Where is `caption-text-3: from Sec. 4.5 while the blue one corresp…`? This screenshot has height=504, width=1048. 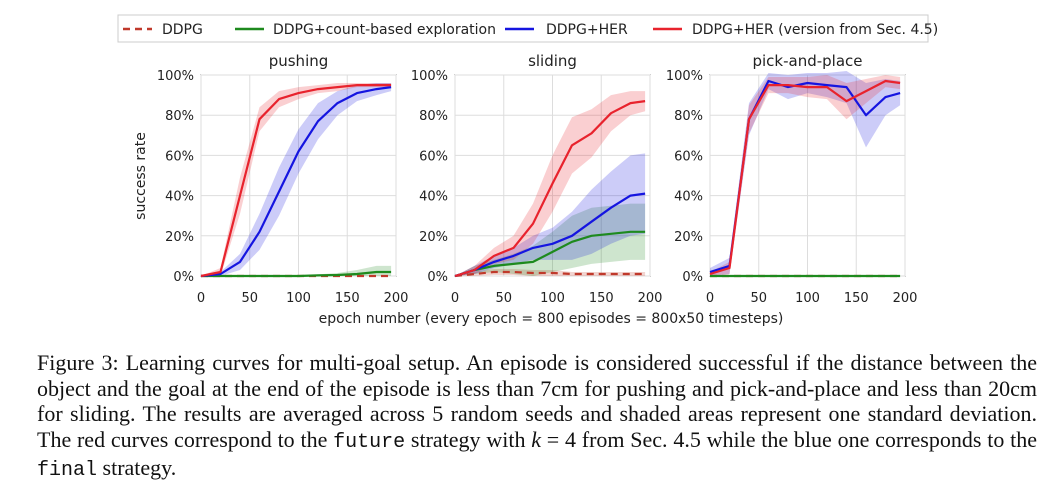 caption-text-3: from Sec. 4.5 while the blue one corresp… is located at coordinates (806, 439).